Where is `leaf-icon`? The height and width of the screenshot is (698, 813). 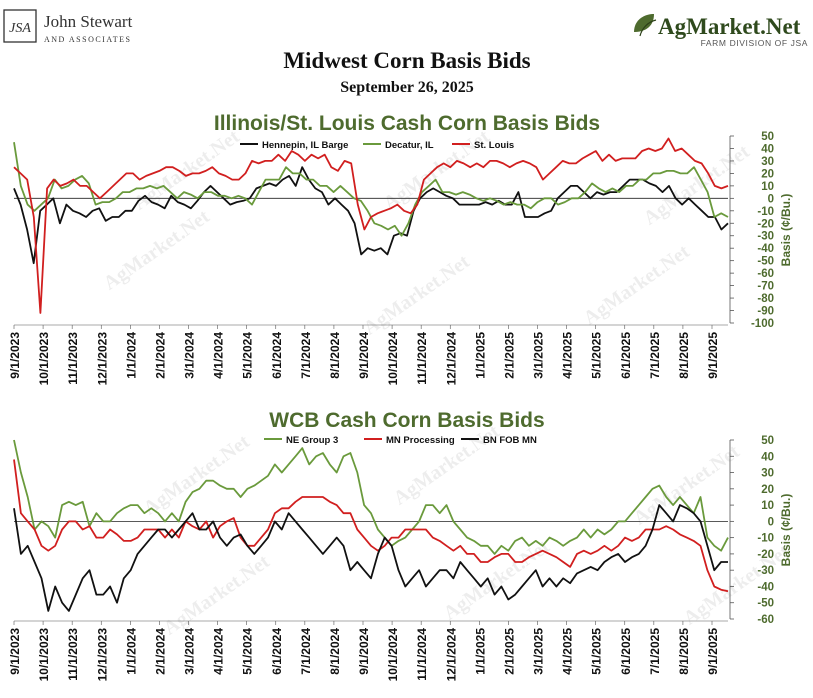 leaf-icon is located at coordinates (644, 23).